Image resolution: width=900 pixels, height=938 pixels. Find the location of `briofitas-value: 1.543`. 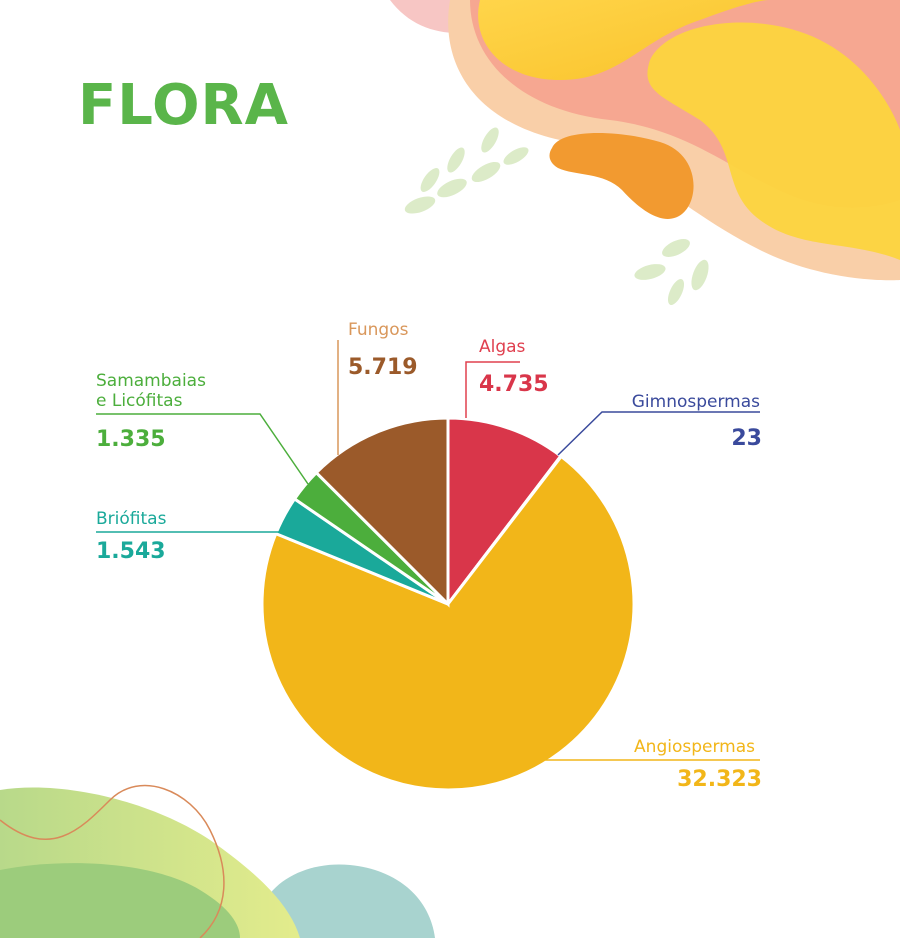

briofitas-value: 1.543 is located at coordinates (131, 551).